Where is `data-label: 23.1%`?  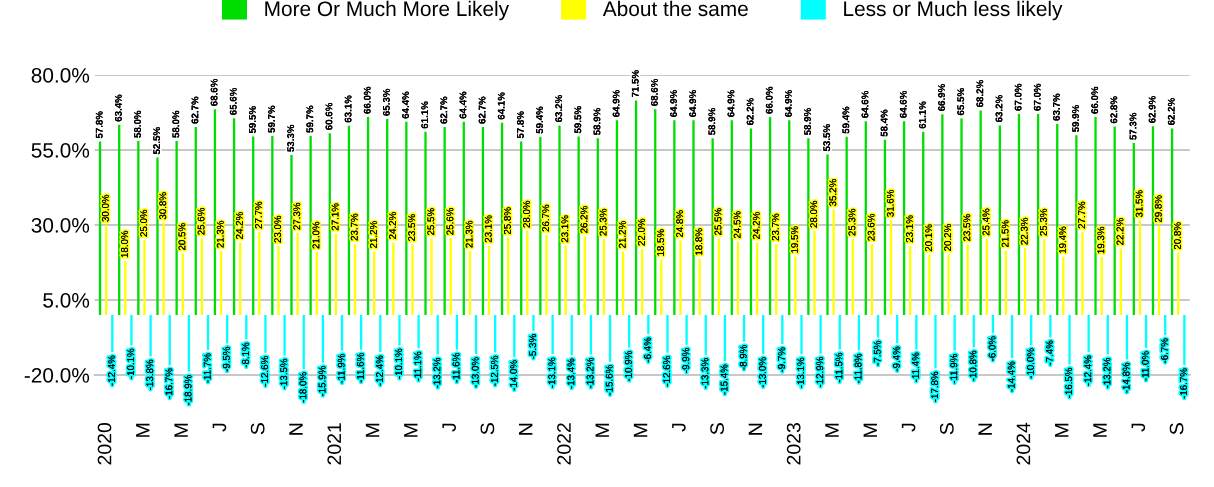 data-label: 23.1% is located at coordinates (909, 229).